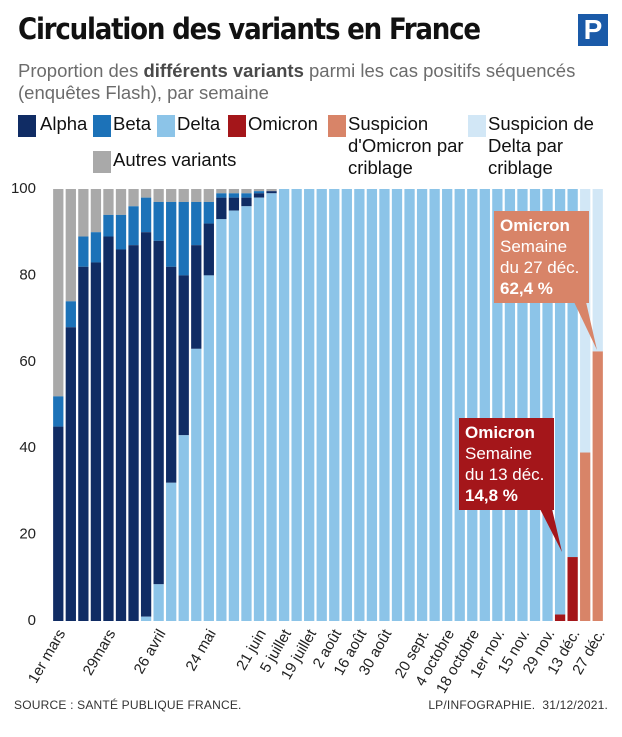 The height and width of the screenshot is (737, 622). What do you see at coordinates (27, 361) in the screenshot?
I see `y-tick-label: 60` at bounding box center [27, 361].